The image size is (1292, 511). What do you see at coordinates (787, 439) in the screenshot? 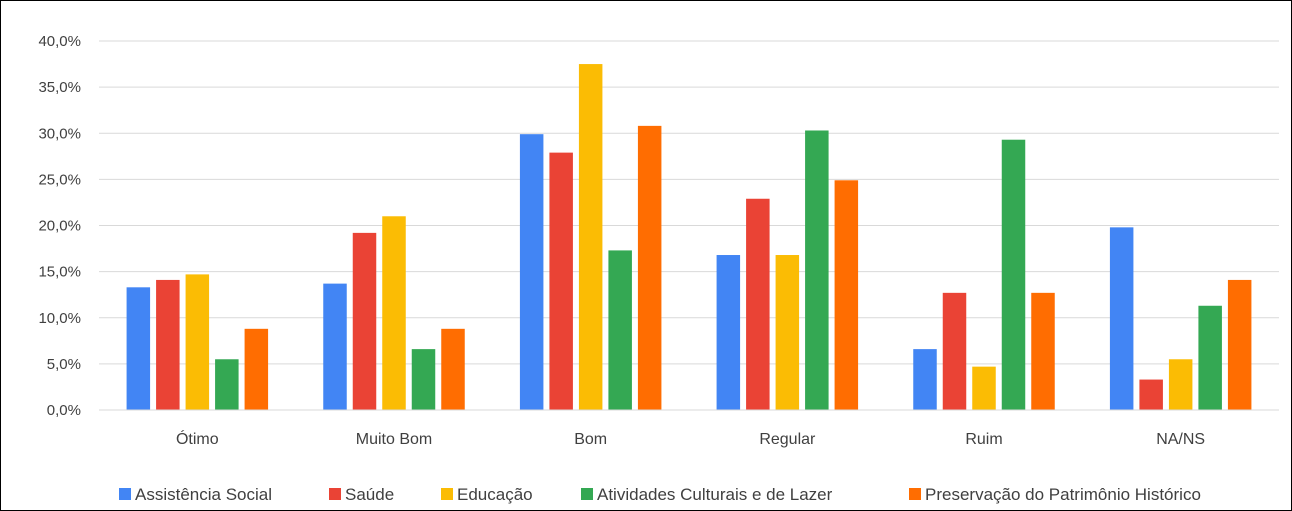
I see `x-category-label: Regular` at bounding box center [787, 439].